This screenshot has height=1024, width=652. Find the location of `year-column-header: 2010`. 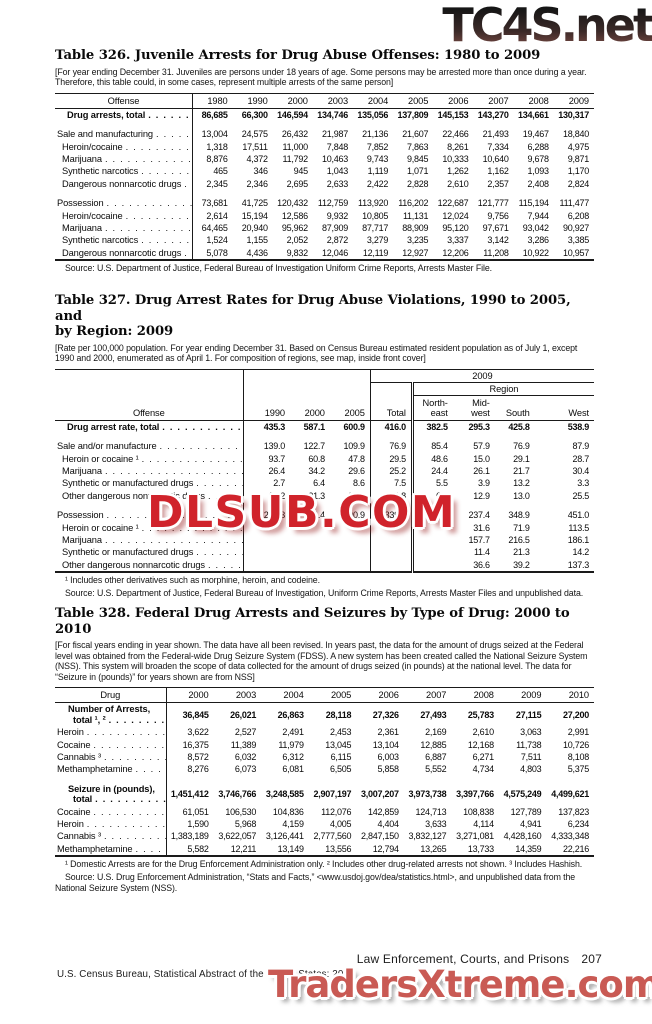

year-column-header: 2010 is located at coordinates (570, 695).